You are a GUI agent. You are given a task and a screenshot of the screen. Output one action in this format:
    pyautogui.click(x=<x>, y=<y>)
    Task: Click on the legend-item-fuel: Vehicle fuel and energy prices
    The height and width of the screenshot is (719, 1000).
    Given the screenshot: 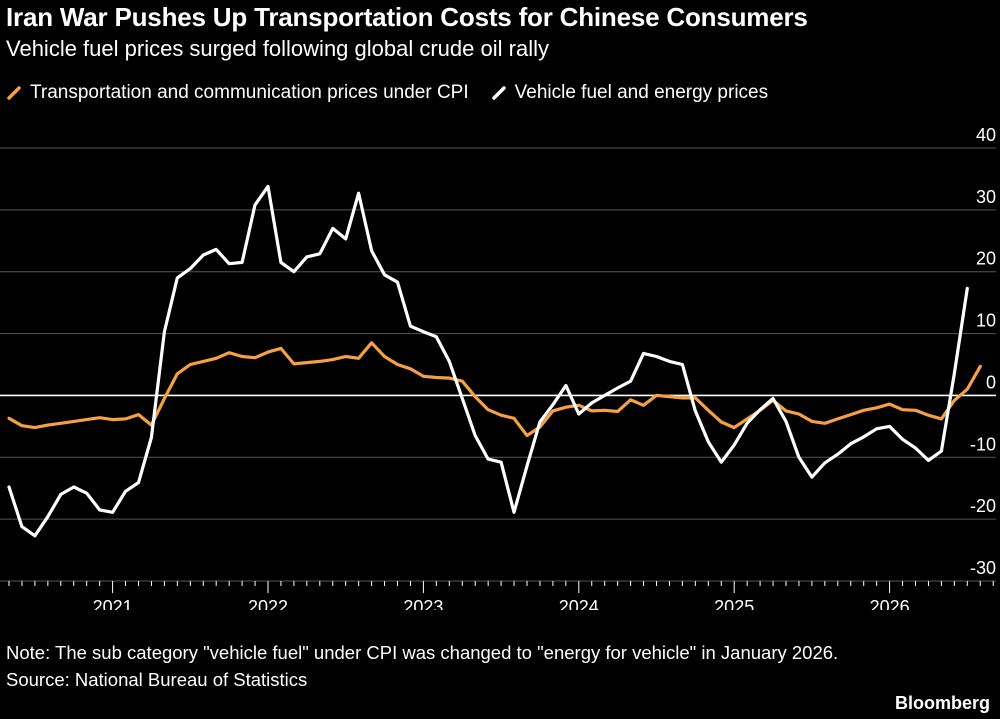 What is the action you would take?
    pyautogui.click(x=630, y=93)
    